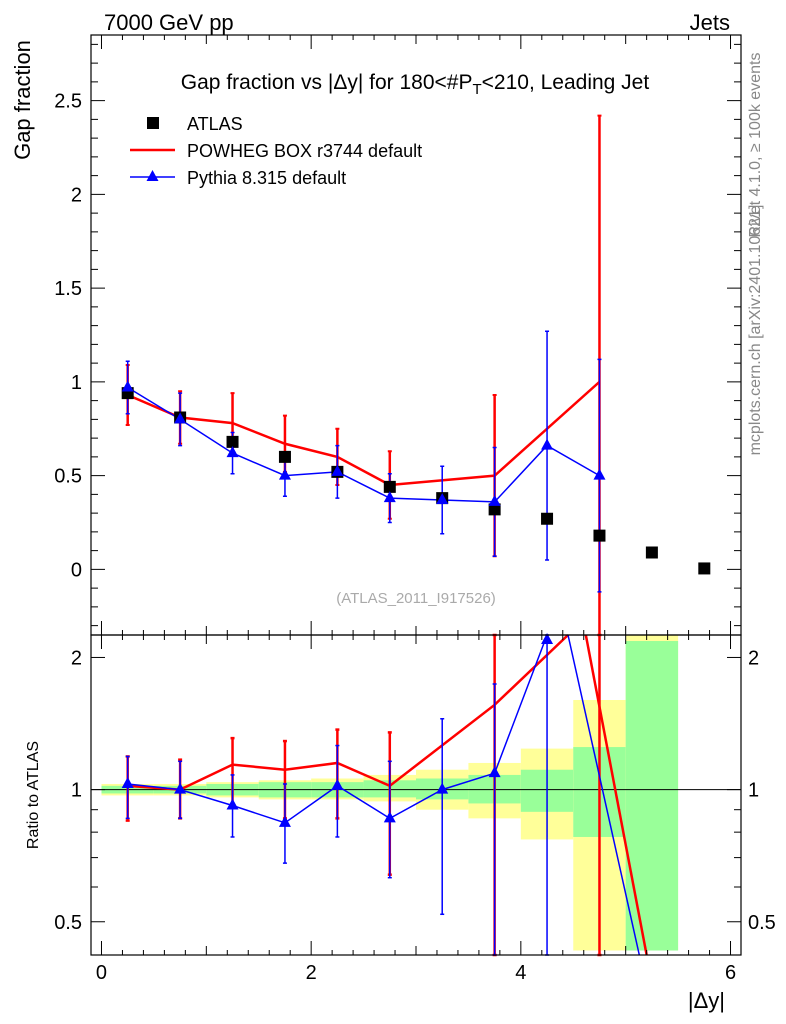 This screenshot has width=786, height=1024. I want to click on title-part-post: <210, Leading Jet, so click(566, 82).